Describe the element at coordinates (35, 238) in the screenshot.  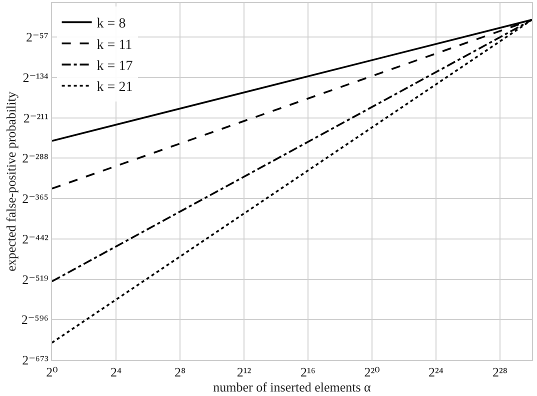
I see `y-tick-label: 2⁻⁴⁴²` at that location.